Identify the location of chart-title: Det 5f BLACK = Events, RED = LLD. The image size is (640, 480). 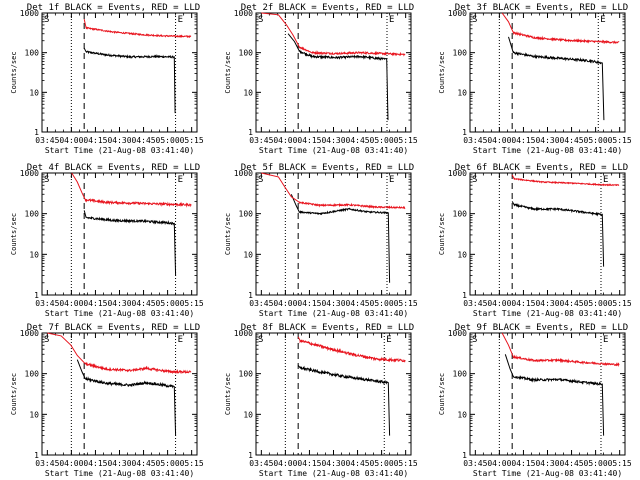
(327, 168).